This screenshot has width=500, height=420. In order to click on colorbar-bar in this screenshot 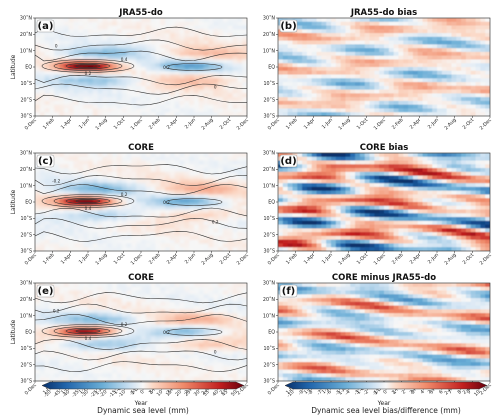, I will do `click(386, 385)`.